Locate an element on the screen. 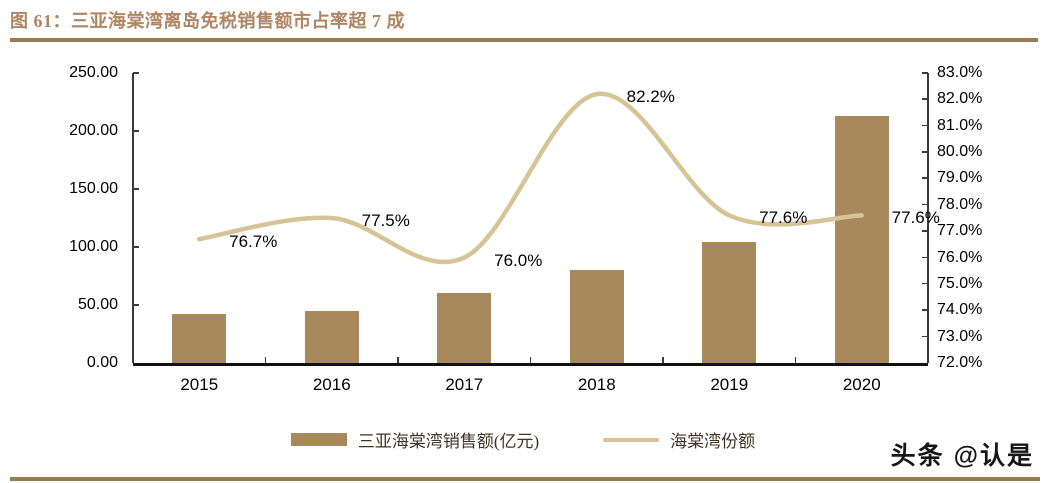 This screenshot has width=1046, height=483. line-data-label: 77.5% is located at coordinates (385, 220).